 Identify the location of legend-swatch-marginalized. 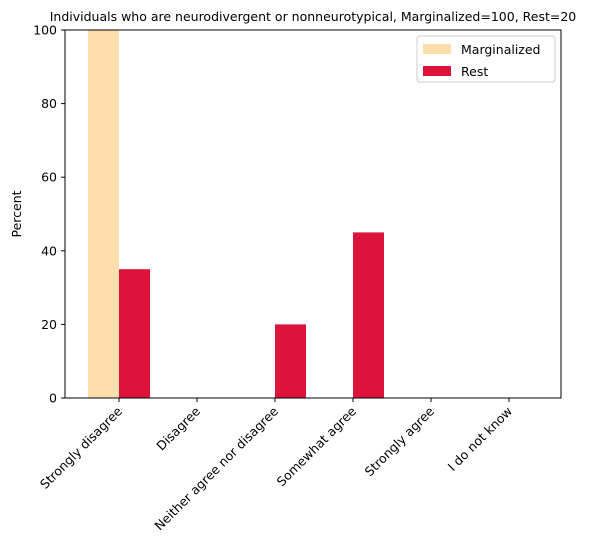
(437, 49).